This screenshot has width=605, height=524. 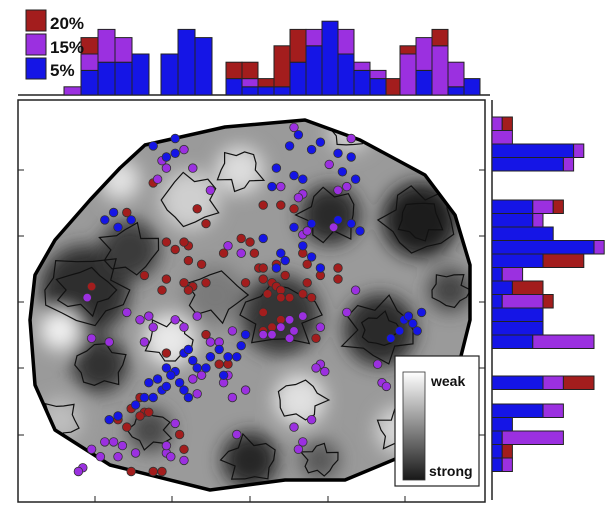 What do you see at coordinates (408, 50) in the screenshot?
I see `top-bar-red` at bounding box center [408, 50].